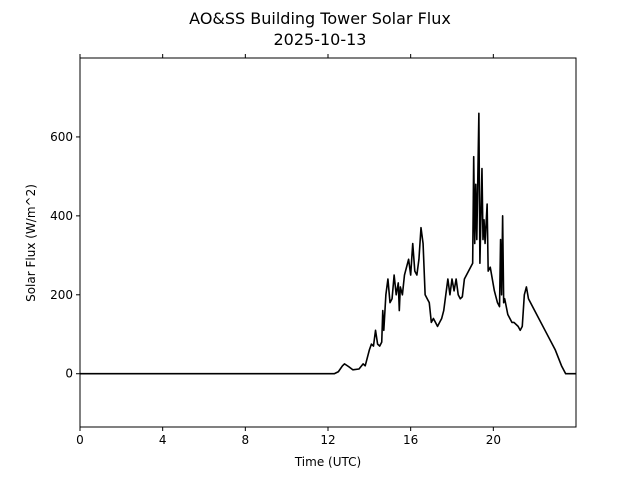 Image resolution: width=640 pixels, height=480 pixels. Describe the element at coordinates (246, 440) in the screenshot. I see `x-tick-label: 8` at that location.